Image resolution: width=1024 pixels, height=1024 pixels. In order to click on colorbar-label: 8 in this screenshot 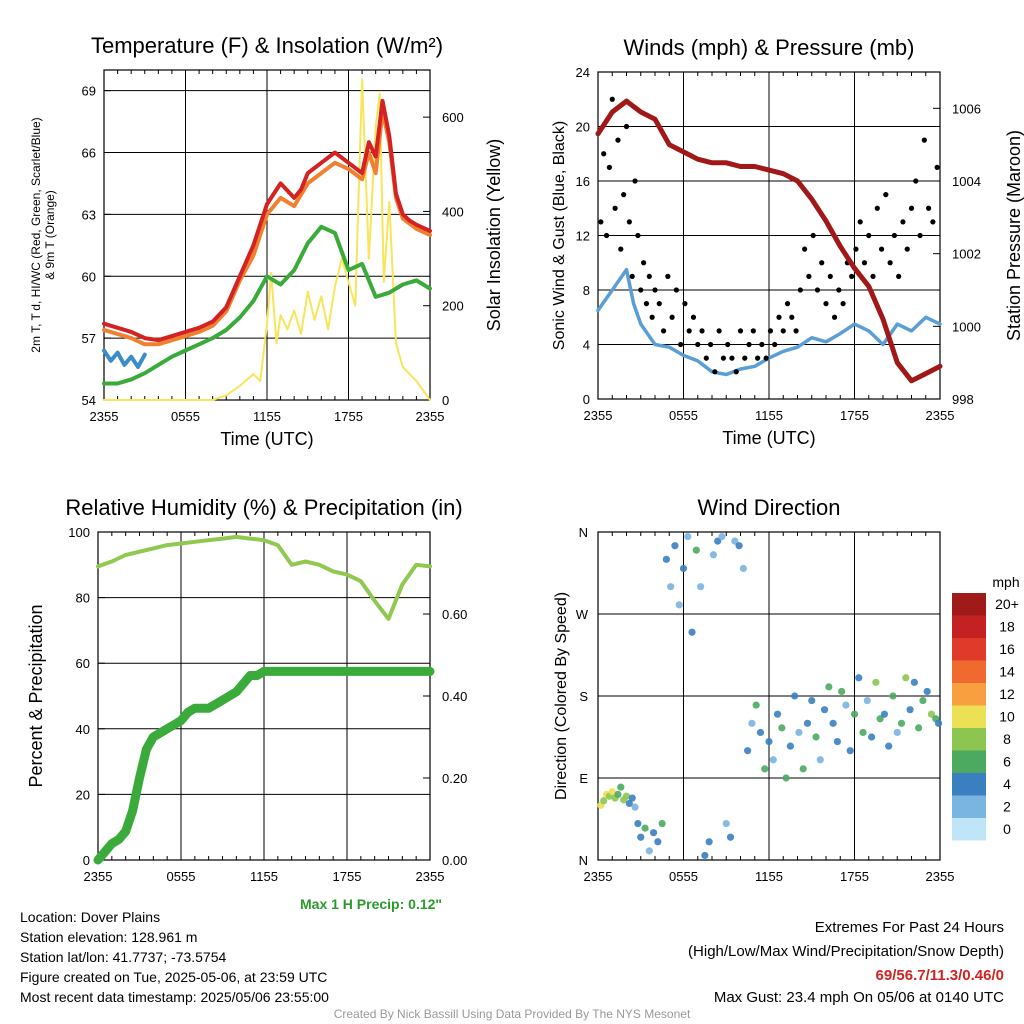, I will do `click(1007, 739)`.